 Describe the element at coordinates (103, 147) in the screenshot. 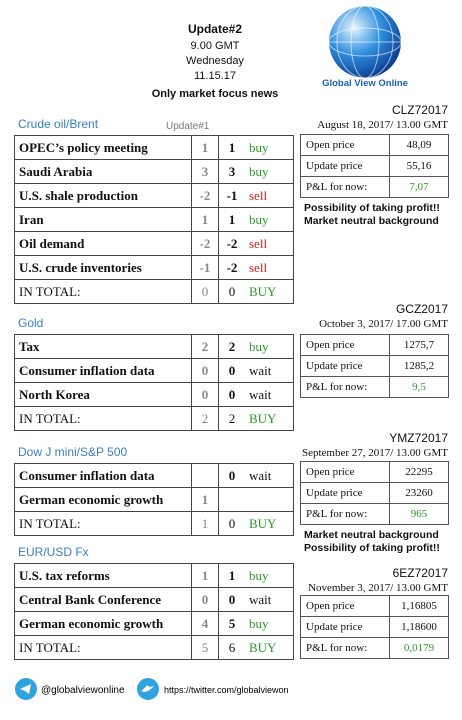

I see `factor: OPEC’s policy meeting` at that location.